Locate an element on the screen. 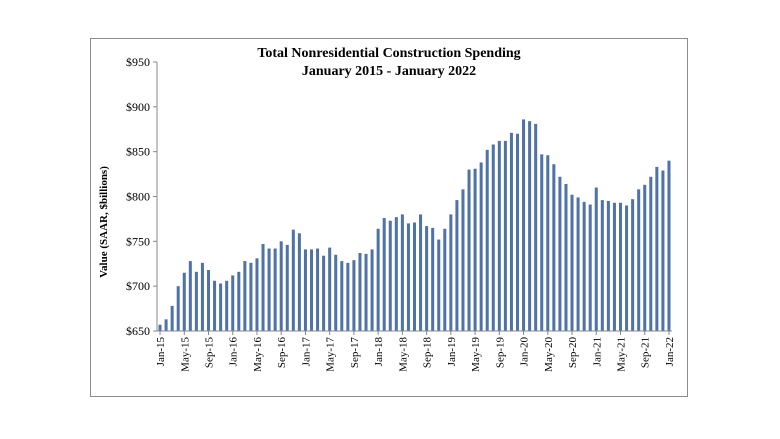 The image size is (780, 439). x-tick-label: Sep-21 is located at coordinates (646, 352).